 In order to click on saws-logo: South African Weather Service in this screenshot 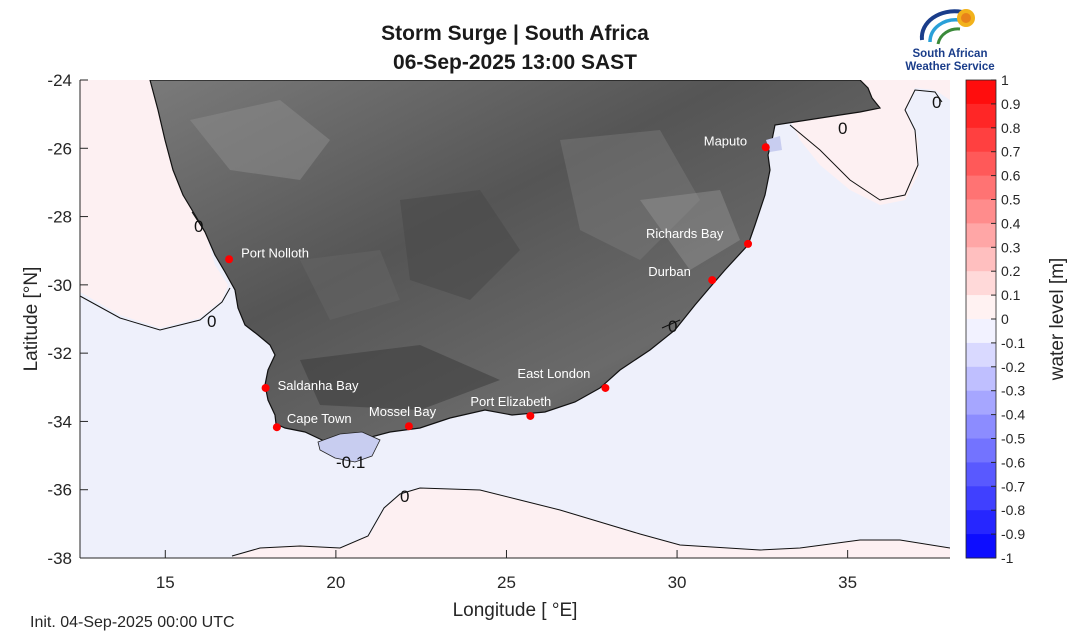, I will do `click(950, 39)`.